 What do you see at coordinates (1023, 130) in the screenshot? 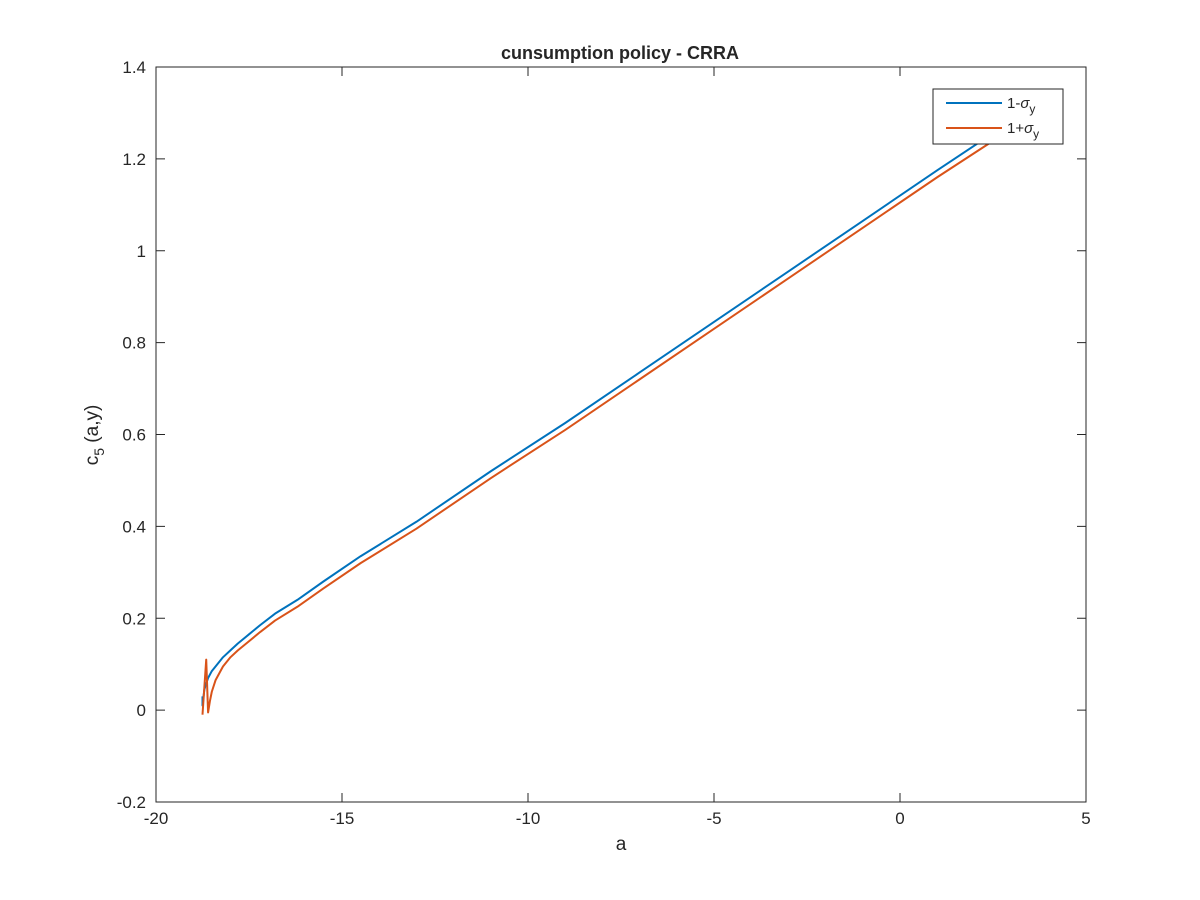
I see `legend-entry-series-2: 1+σy` at bounding box center [1023, 130].